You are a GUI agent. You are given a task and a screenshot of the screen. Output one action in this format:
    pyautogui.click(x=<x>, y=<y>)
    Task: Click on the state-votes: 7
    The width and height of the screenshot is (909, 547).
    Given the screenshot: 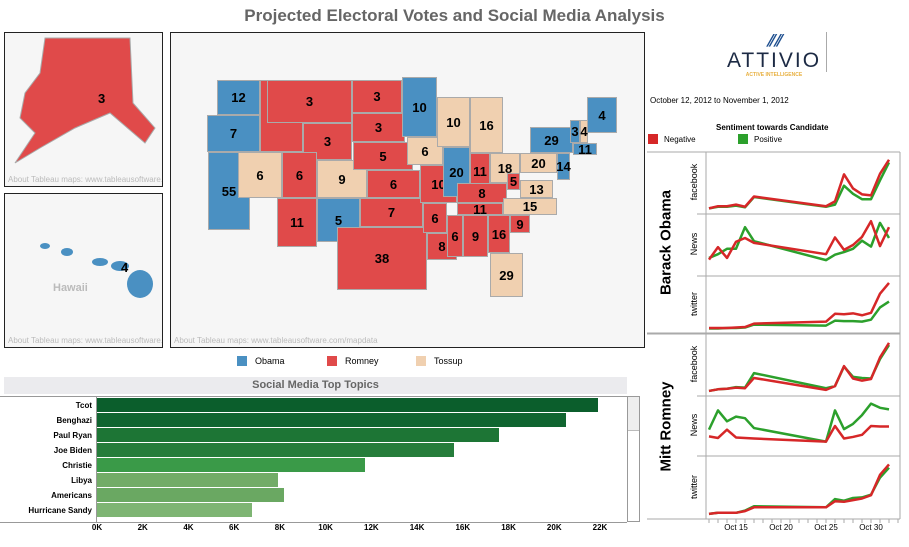 What is the action you would take?
    pyautogui.click(x=233, y=133)
    